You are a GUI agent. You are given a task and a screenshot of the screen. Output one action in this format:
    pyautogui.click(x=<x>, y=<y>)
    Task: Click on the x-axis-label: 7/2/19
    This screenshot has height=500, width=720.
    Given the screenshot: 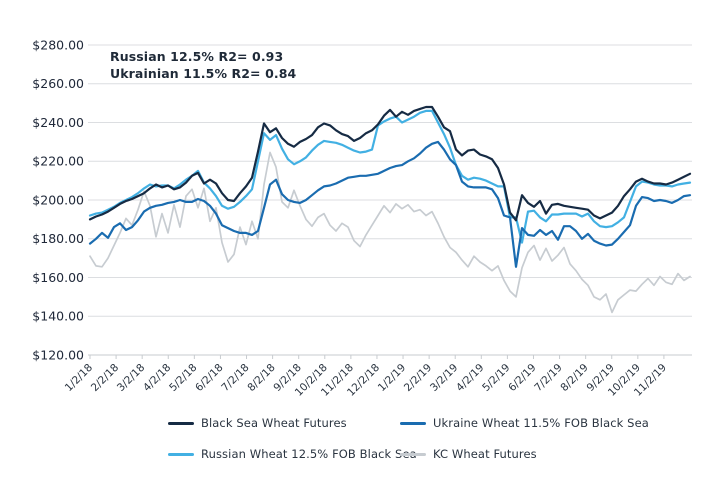 What is the action you would take?
    pyautogui.click(x=548, y=378)
    